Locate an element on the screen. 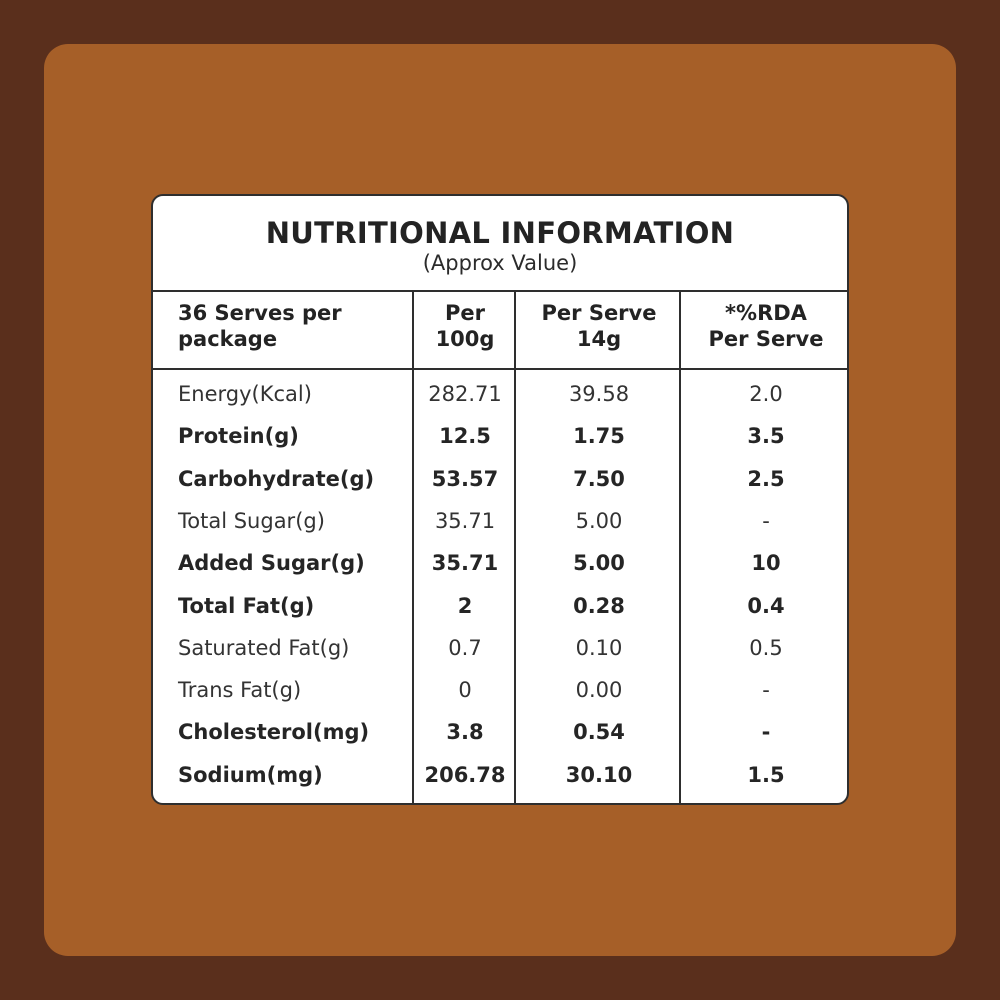 The height and width of the screenshot is (1000, 1000). per-100g-value: 53.57 is located at coordinates (465, 478).